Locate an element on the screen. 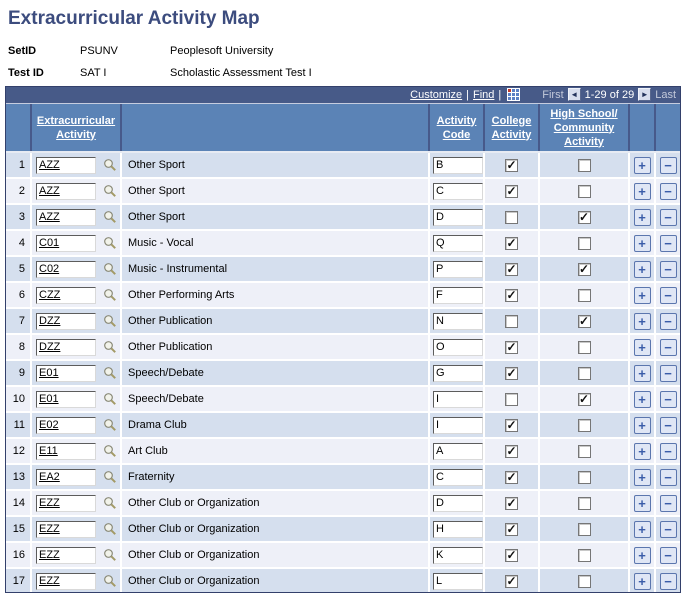 This screenshot has height=593, width=686. next-page-button: ► is located at coordinates (645, 94).